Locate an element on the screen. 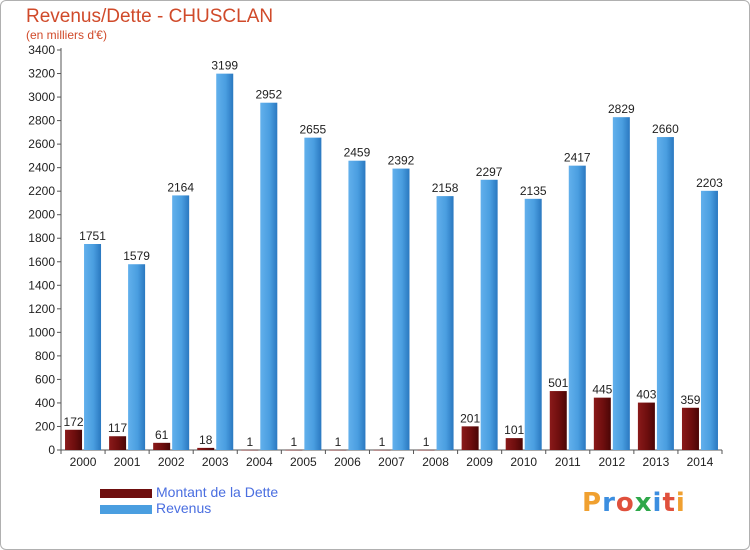 Image resolution: width=750 pixels, height=550 pixels. data-label-revenus: 2164 is located at coordinates (180, 187).